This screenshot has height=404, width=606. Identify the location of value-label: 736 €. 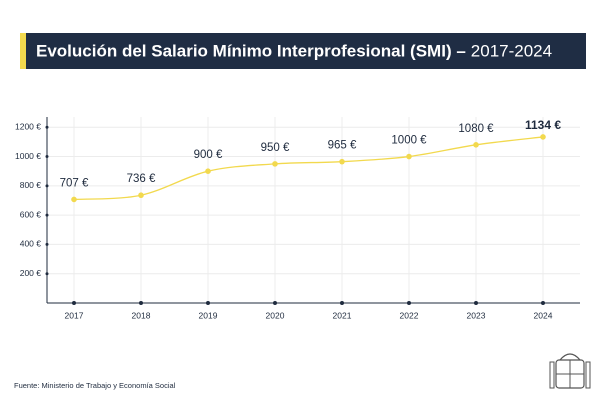
(141, 179).